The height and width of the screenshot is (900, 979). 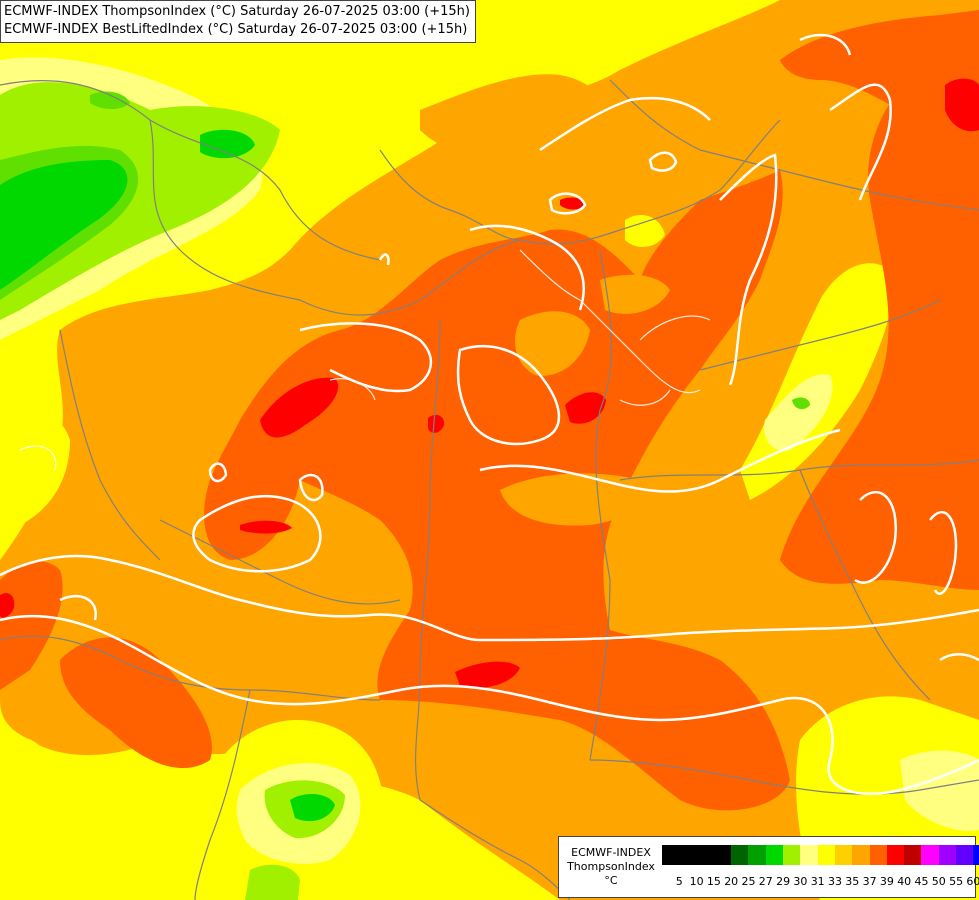 I want to click on legend-tick: 20, so click(x=731, y=881).